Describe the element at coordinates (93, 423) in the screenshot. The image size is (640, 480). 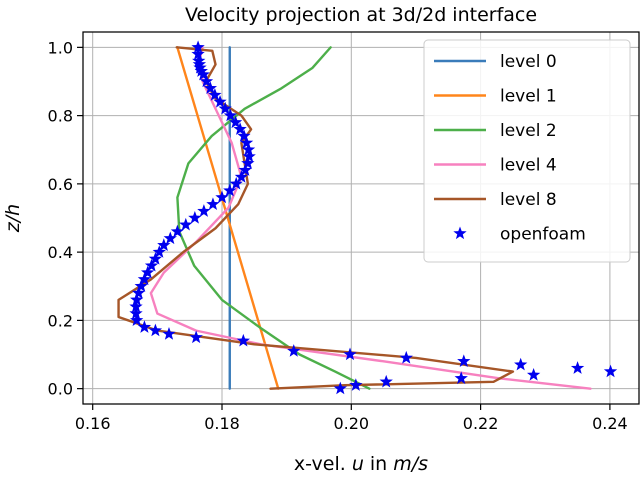
I see `x-tick-label: 0.16` at that location.